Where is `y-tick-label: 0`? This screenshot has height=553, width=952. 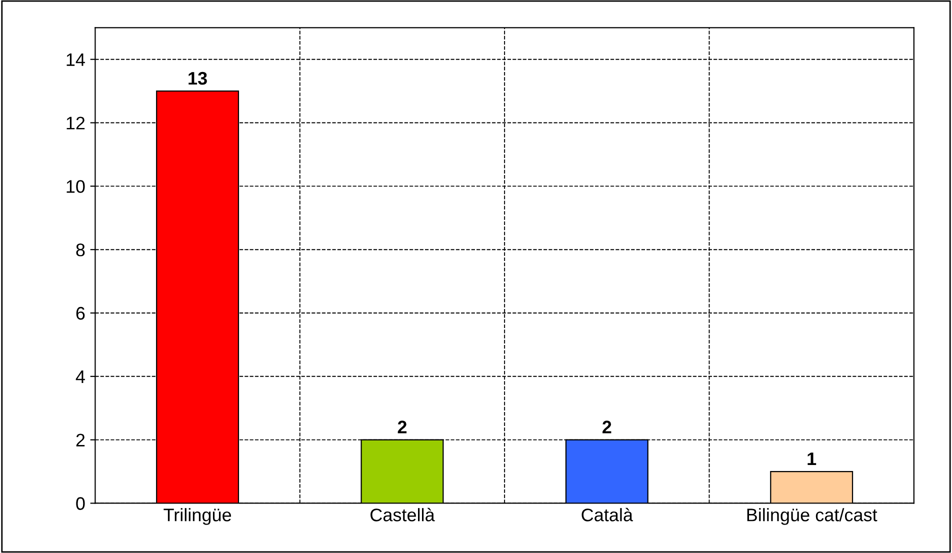 y-tick-label: 0 is located at coordinates (80, 503).